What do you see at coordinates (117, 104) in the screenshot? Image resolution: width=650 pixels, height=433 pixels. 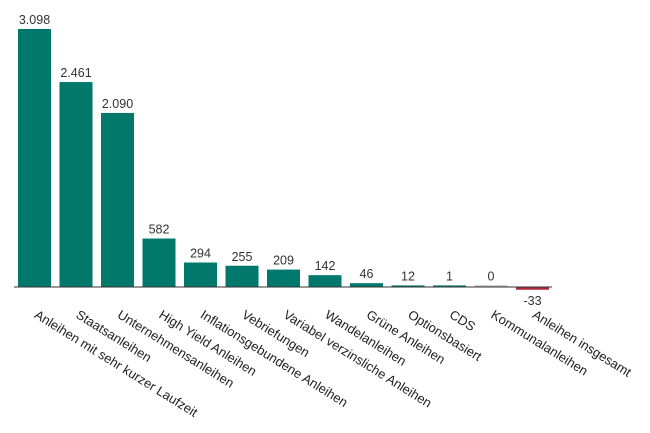 I see `value-label-2: 2.090` at bounding box center [117, 104].